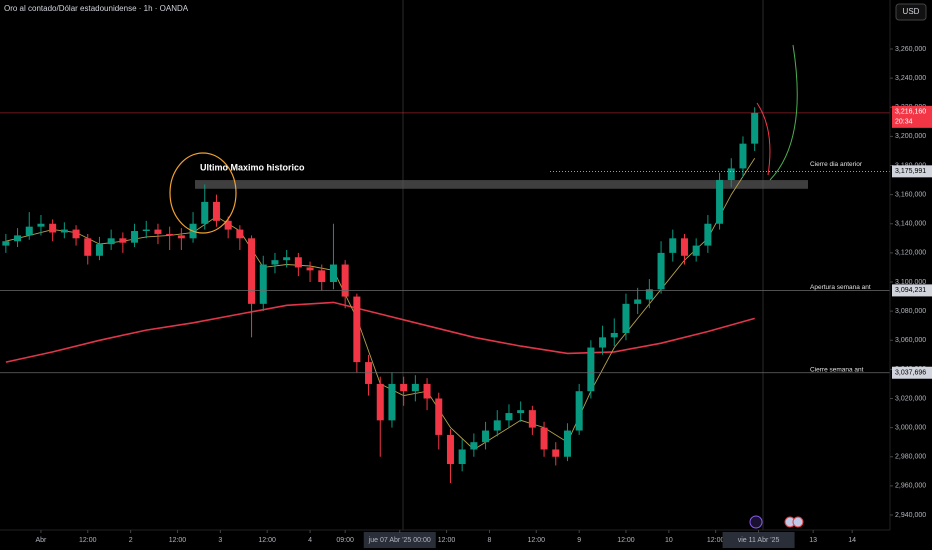 This screenshot has height=550, width=932. I want to click on level-note: Cierre dia anterior, so click(836, 164).